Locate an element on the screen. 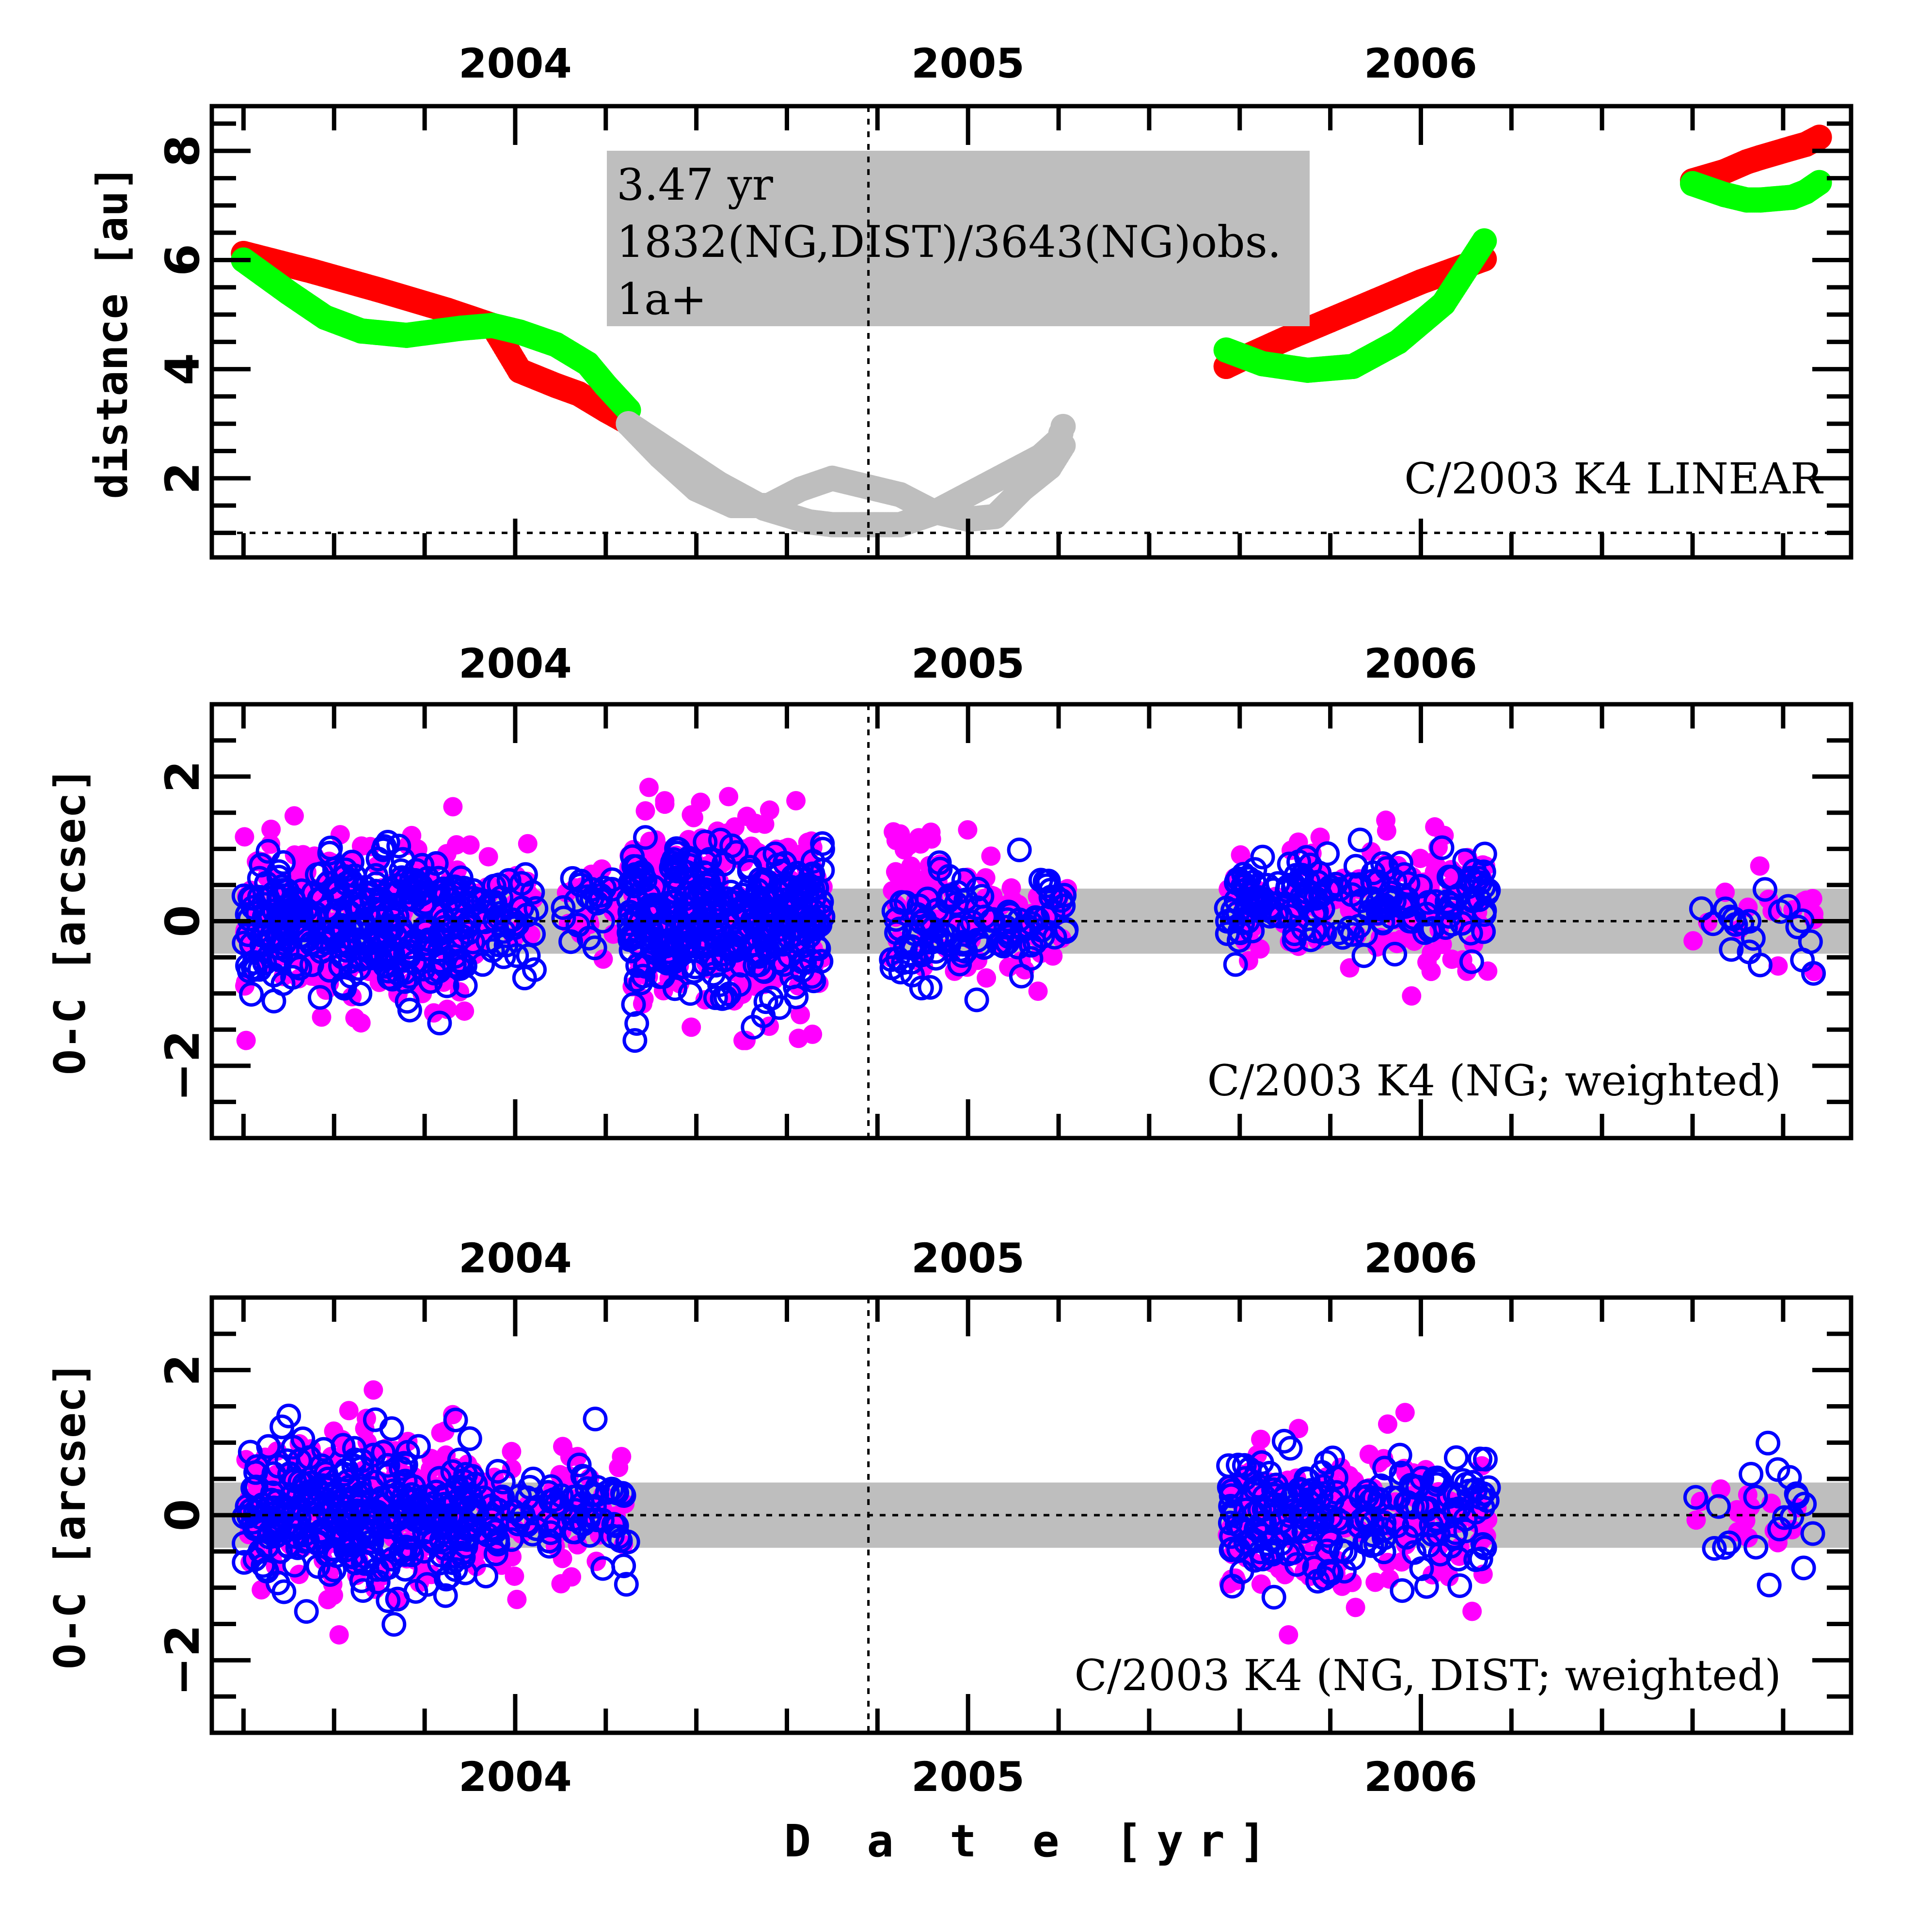  y-axis-title-residuals-ng-dist: O-C [arcsec] is located at coordinates (70, 1515).